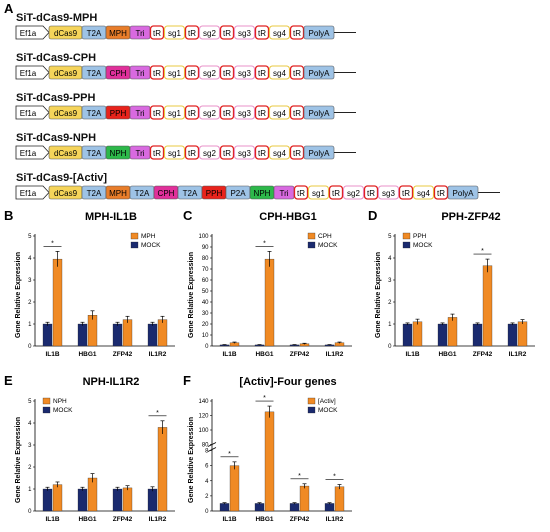  Describe the element at coordinates (320, 113) in the screenshot. I see `element-label: PolyA` at that location.